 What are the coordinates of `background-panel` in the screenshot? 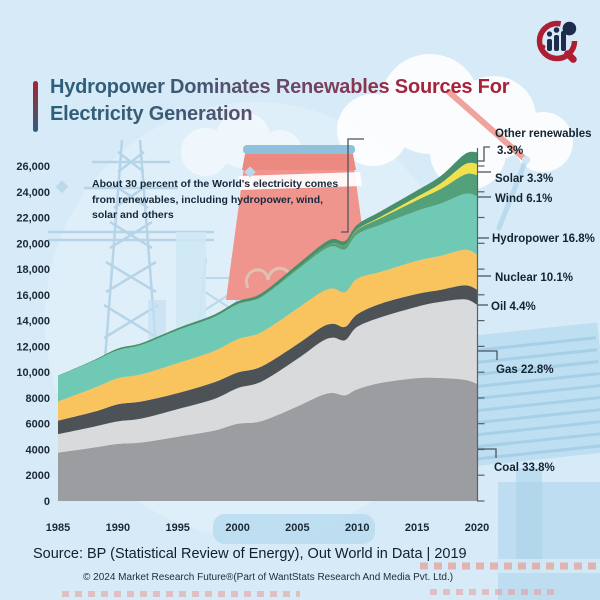 It's located at (294, 529).